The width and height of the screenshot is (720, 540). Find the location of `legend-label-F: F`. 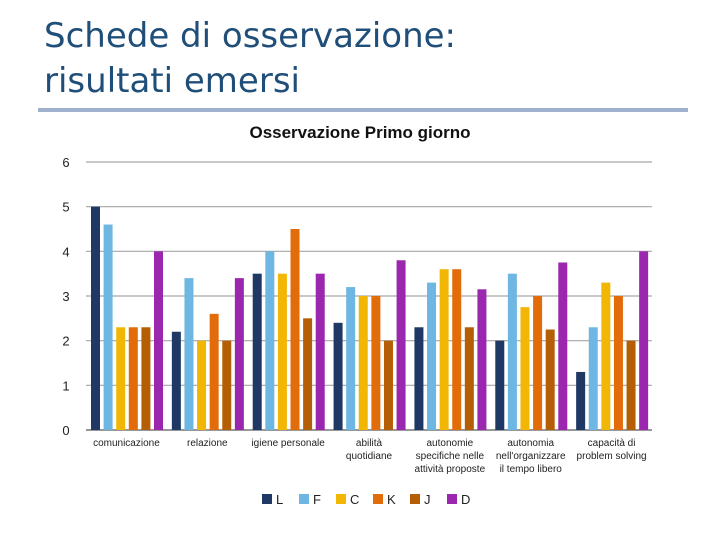

legend-label-F: F is located at coordinates (317, 499).